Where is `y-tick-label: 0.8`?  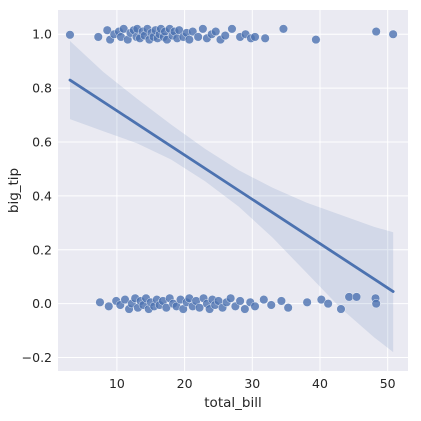 y-tick-label: 0.8 is located at coordinates (42, 88).